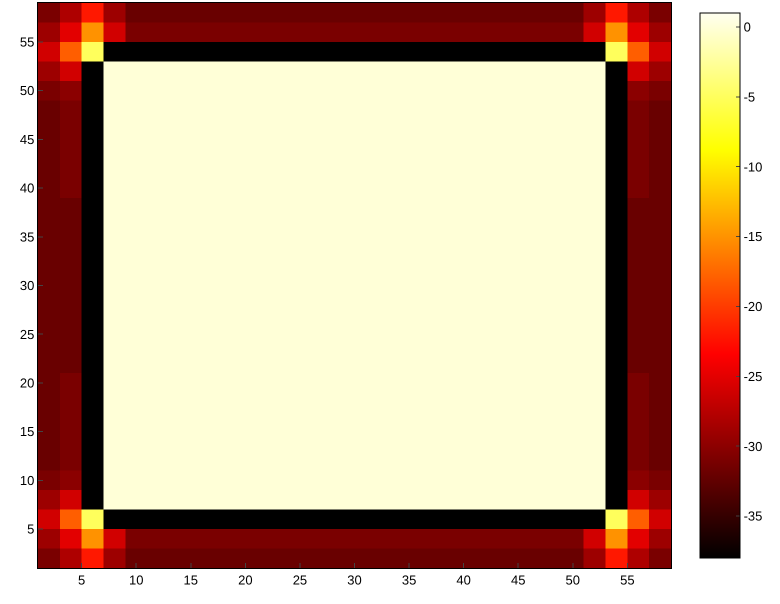 The image size is (780, 604). What do you see at coordinates (27, 139) in the screenshot?
I see `y-tick-label: 45` at bounding box center [27, 139].